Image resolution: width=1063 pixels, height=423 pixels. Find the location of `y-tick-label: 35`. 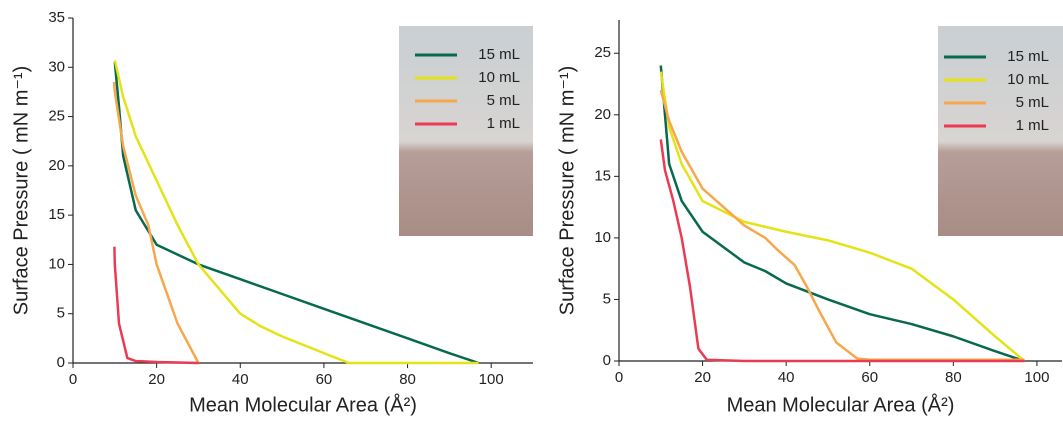

y-tick-label: 35 is located at coordinates (56, 17).